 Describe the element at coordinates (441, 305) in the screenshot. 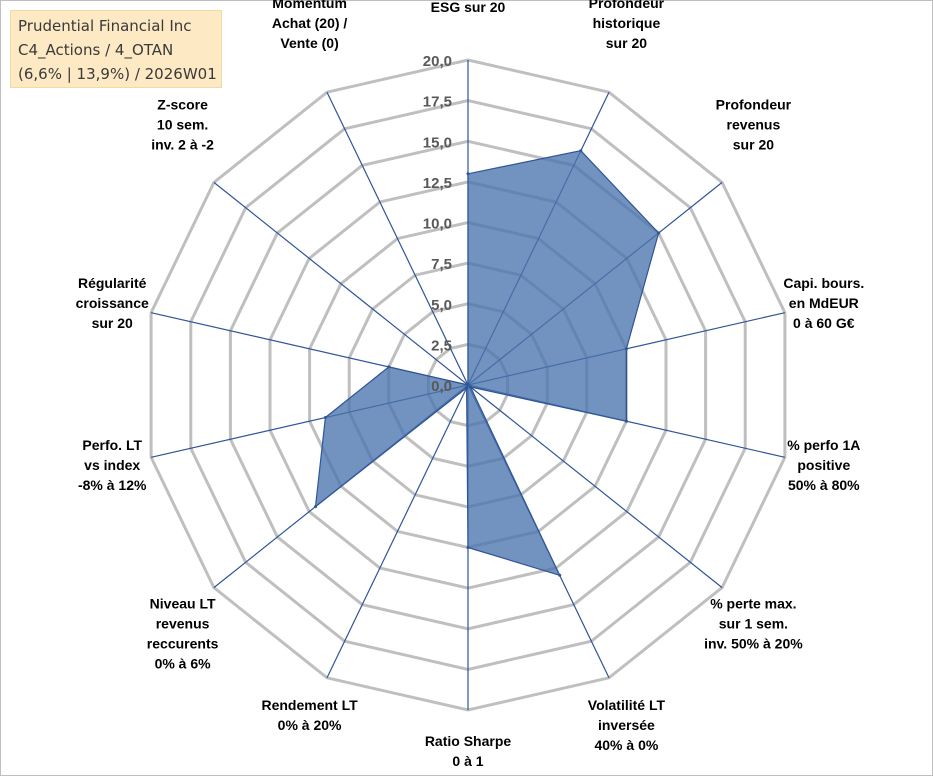

I see `tick-label: 5,0` at that location.